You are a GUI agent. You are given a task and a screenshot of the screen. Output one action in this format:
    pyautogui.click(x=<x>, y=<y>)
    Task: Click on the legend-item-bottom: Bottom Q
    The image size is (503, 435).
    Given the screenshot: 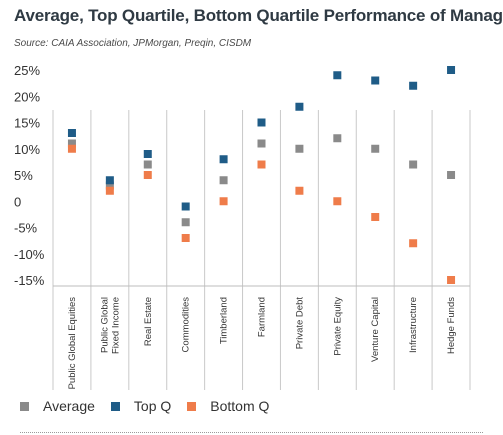 What is the action you would take?
    pyautogui.click(x=228, y=406)
    